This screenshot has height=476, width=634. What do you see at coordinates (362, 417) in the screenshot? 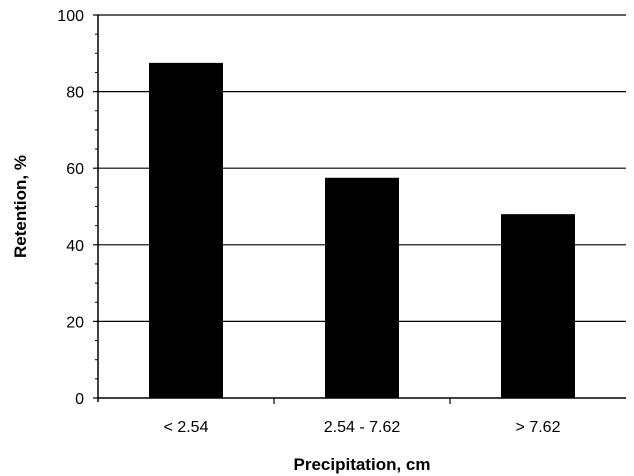
I see `x-axis-ticks: < 2.54 2.54 - 7.62 > 7.62` at bounding box center [362, 417].